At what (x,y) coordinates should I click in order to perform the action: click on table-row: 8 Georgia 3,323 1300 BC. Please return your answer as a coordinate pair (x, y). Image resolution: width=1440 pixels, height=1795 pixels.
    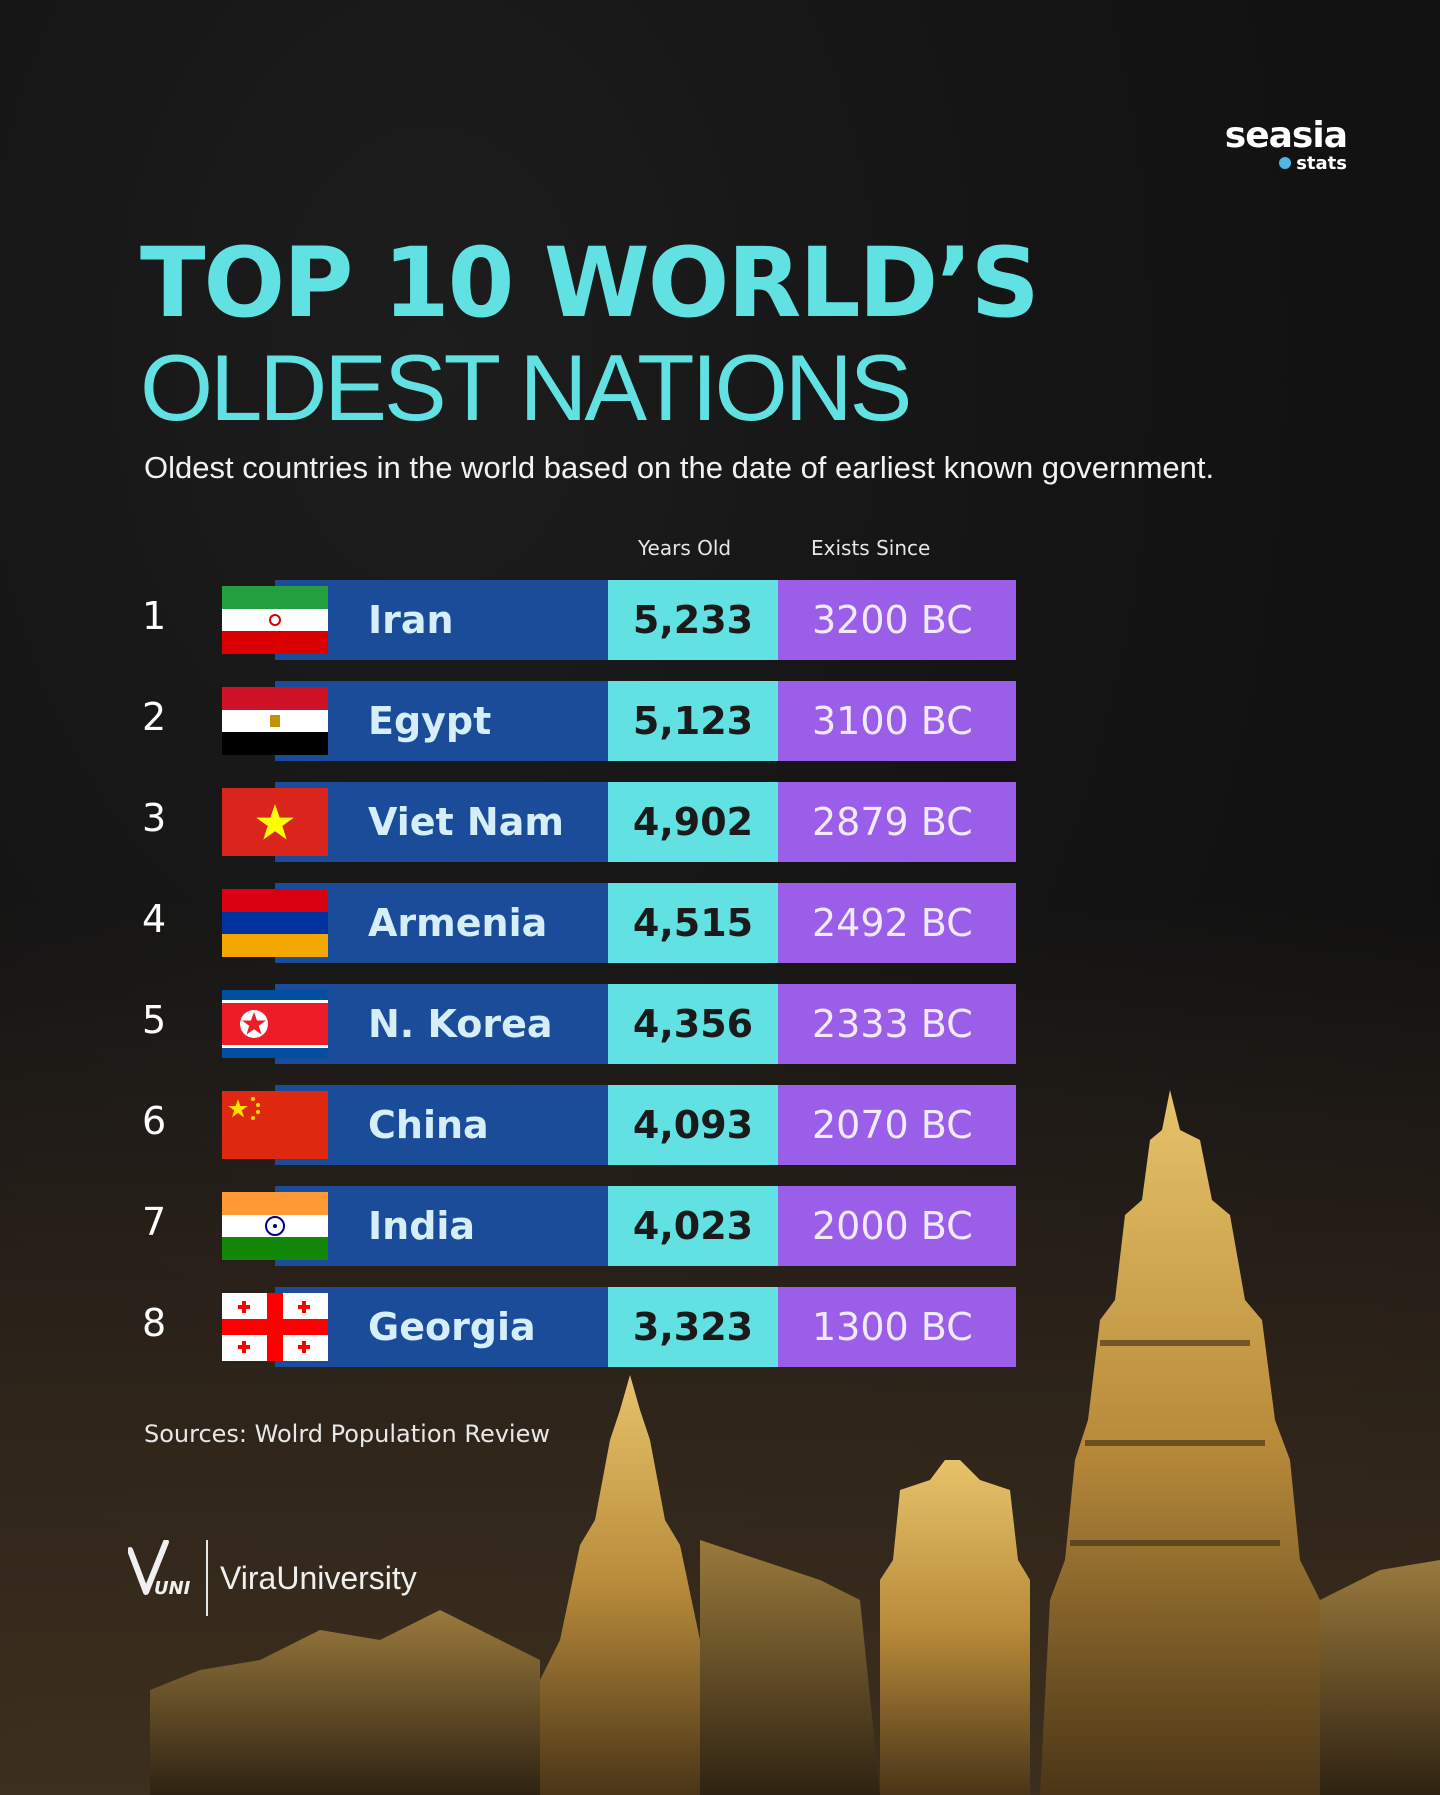
    Looking at the image, I should click on (510, 1327).